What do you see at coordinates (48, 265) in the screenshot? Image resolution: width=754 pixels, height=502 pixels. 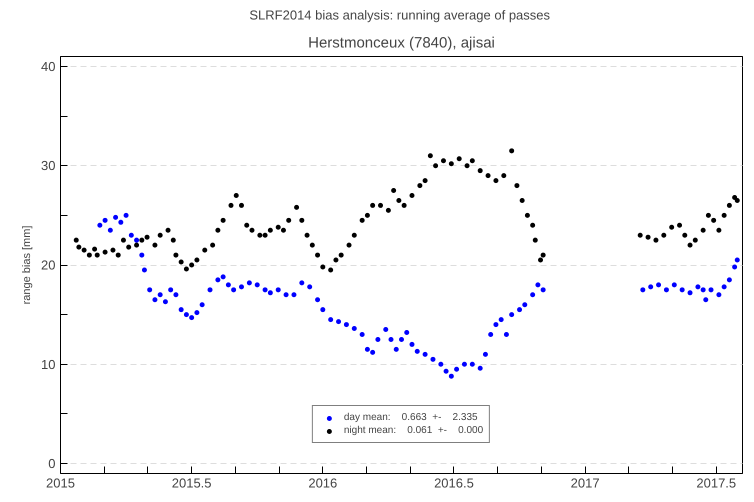 I see `y-tick-label: 20` at bounding box center [48, 265].